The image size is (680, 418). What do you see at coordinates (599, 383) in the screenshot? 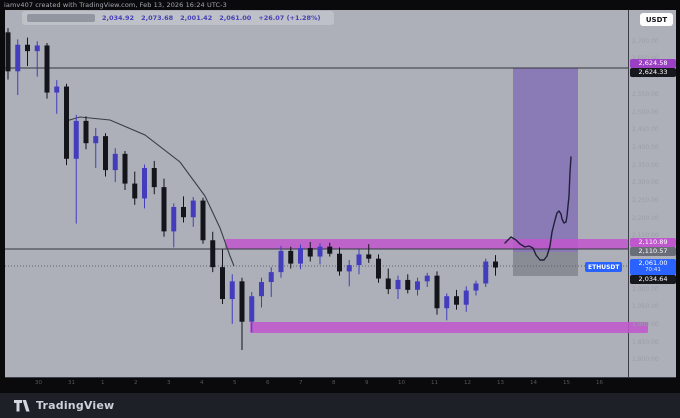
I see `time-tick-label: 16` at bounding box center [599, 383].